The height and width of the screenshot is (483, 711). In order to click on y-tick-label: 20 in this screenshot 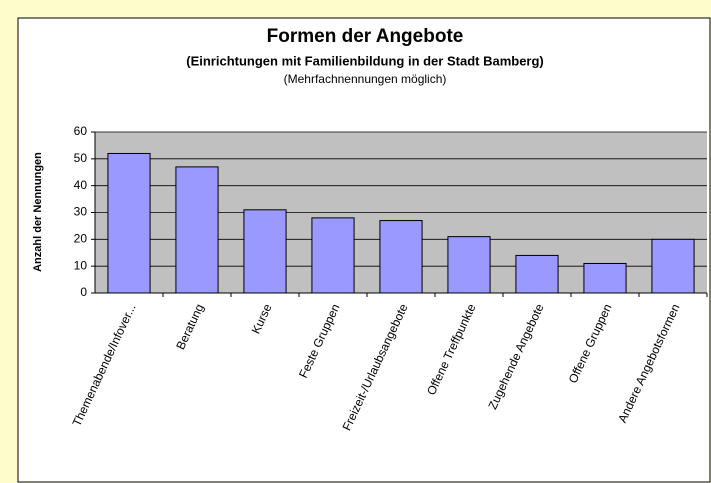, I will do `click(81, 239)`.